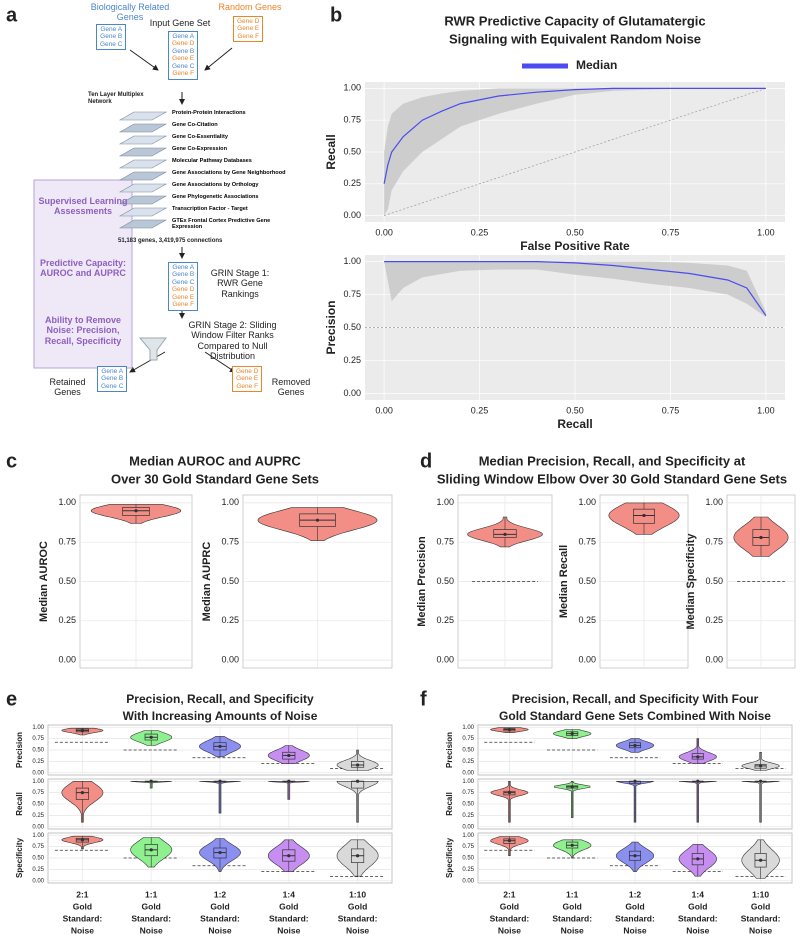 This screenshot has width=800, height=942. What do you see at coordinates (151, 894) in the screenshot?
I see `x-tick-label: 1:1` at bounding box center [151, 894].